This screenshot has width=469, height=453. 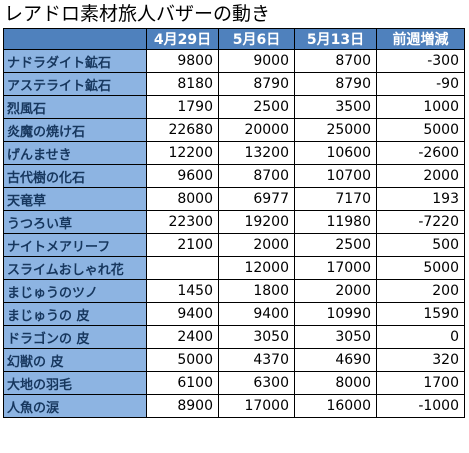 I want to click on price-cell: 22300, so click(x=182, y=222).